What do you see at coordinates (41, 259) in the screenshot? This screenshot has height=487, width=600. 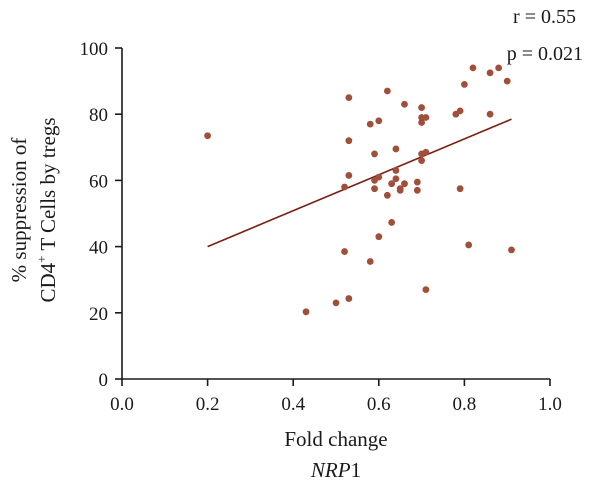 I see `y-axis-title-sup: +` at bounding box center [41, 259].